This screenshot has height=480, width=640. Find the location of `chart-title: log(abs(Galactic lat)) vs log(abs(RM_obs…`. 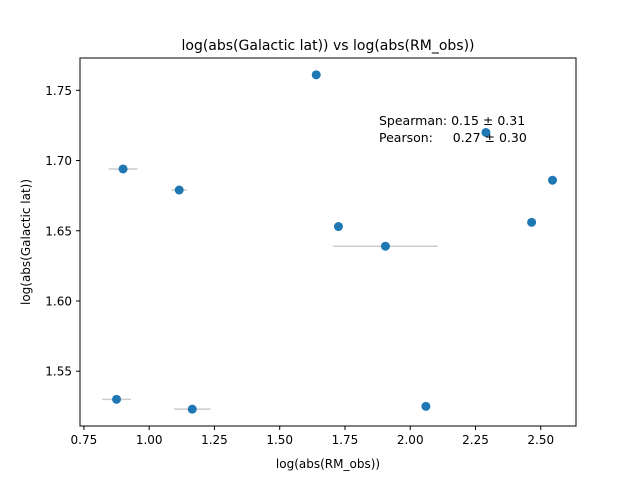

chart-title: log(abs(Galactic lat)) vs log(abs(RM_obs… is located at coordinates (327, 46).